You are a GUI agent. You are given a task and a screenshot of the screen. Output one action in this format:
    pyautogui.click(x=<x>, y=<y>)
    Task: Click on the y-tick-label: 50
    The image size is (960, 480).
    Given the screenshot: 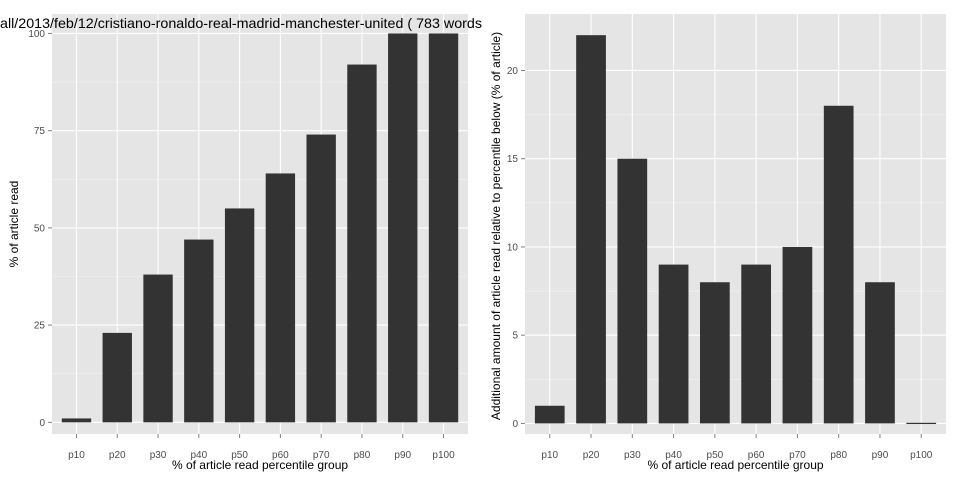 What is the action you would take?
    pyautogui.click(x=40, y=228)
    